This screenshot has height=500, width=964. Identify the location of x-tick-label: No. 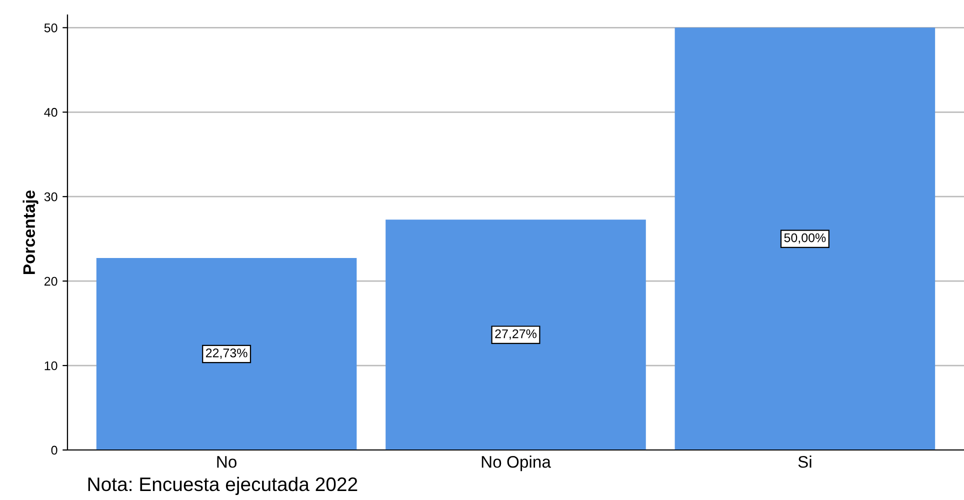
(226, 462).